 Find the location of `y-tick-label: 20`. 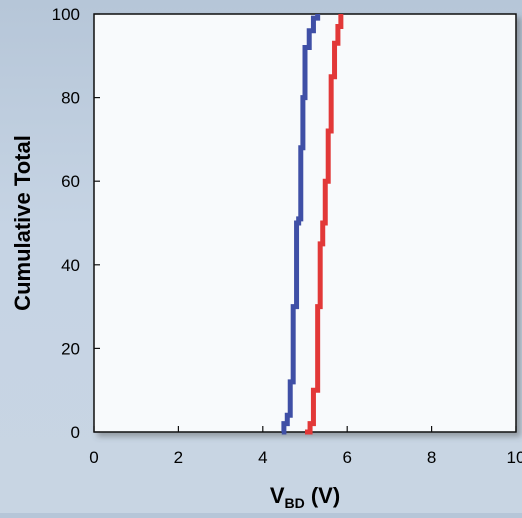

y-tick-label: 20 is located at coordinates (70, 348).